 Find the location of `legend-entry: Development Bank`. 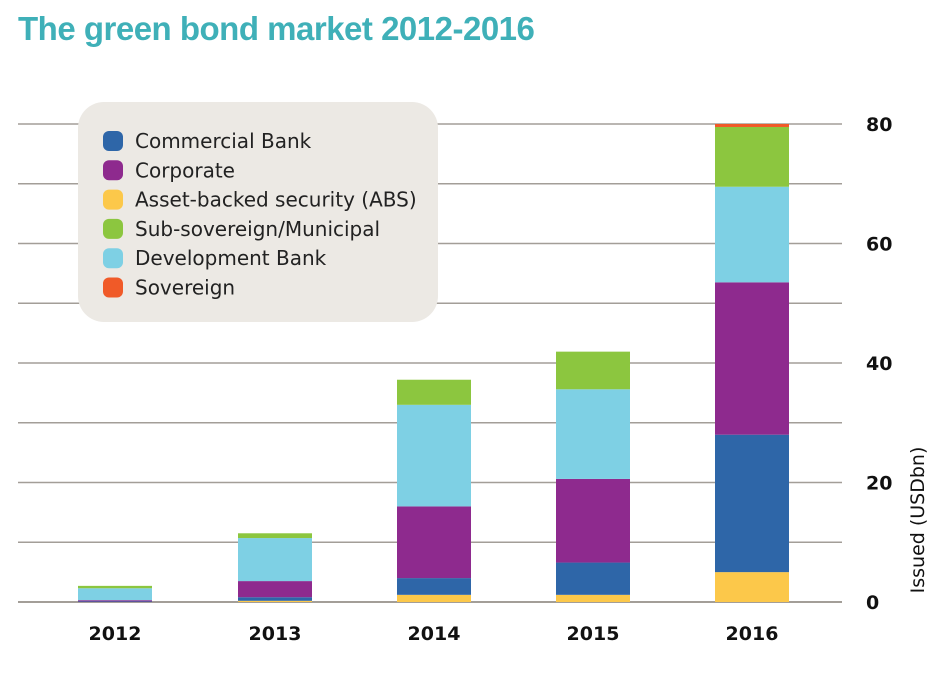

legend-entry: Development Bank is located at coordinates (231, 258).